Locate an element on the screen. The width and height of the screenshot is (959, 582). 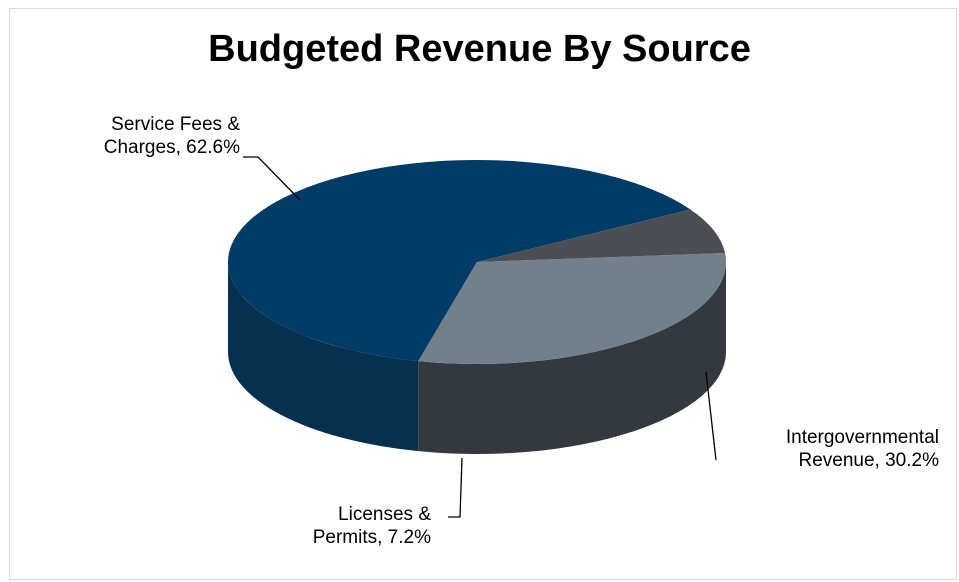
slice-label-intergovernmental: Intergovernmental Revenue, 30.2% is located at coordinates (841, 449).